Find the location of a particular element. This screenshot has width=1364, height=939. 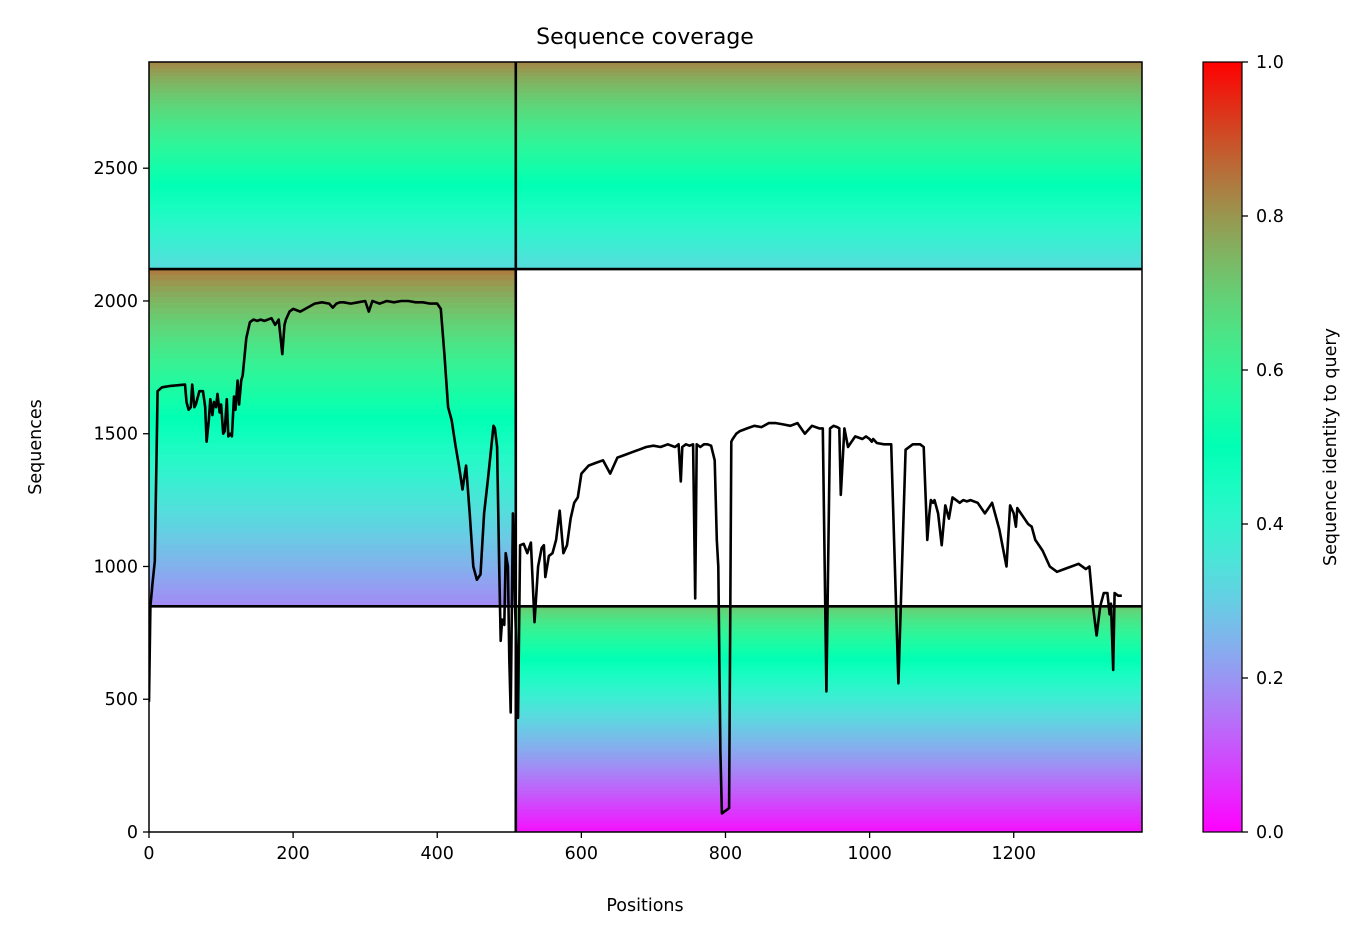

colorbar is located at coordinates (1222, 447).